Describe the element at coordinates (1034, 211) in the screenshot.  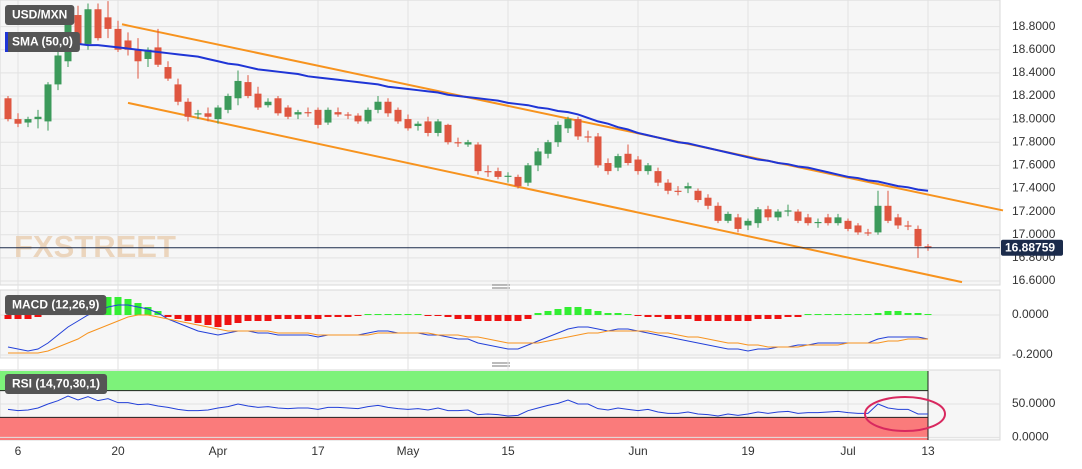
I see `y-tick-label: 17.2000` at that location.